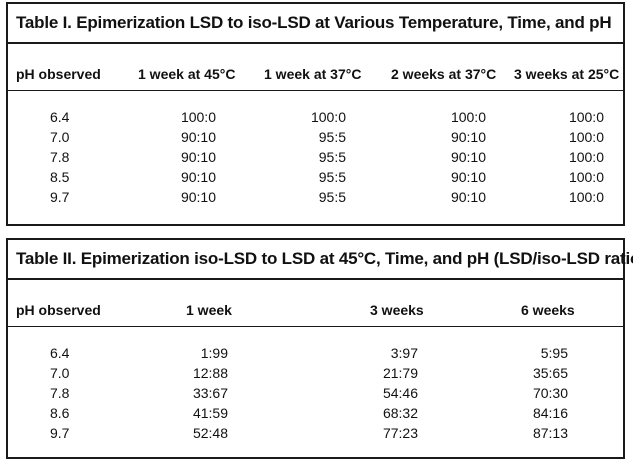 The image size is (633, 464). I want to click on table-row: 6.4 1:99 3:97 5:95, so click(315, 353).